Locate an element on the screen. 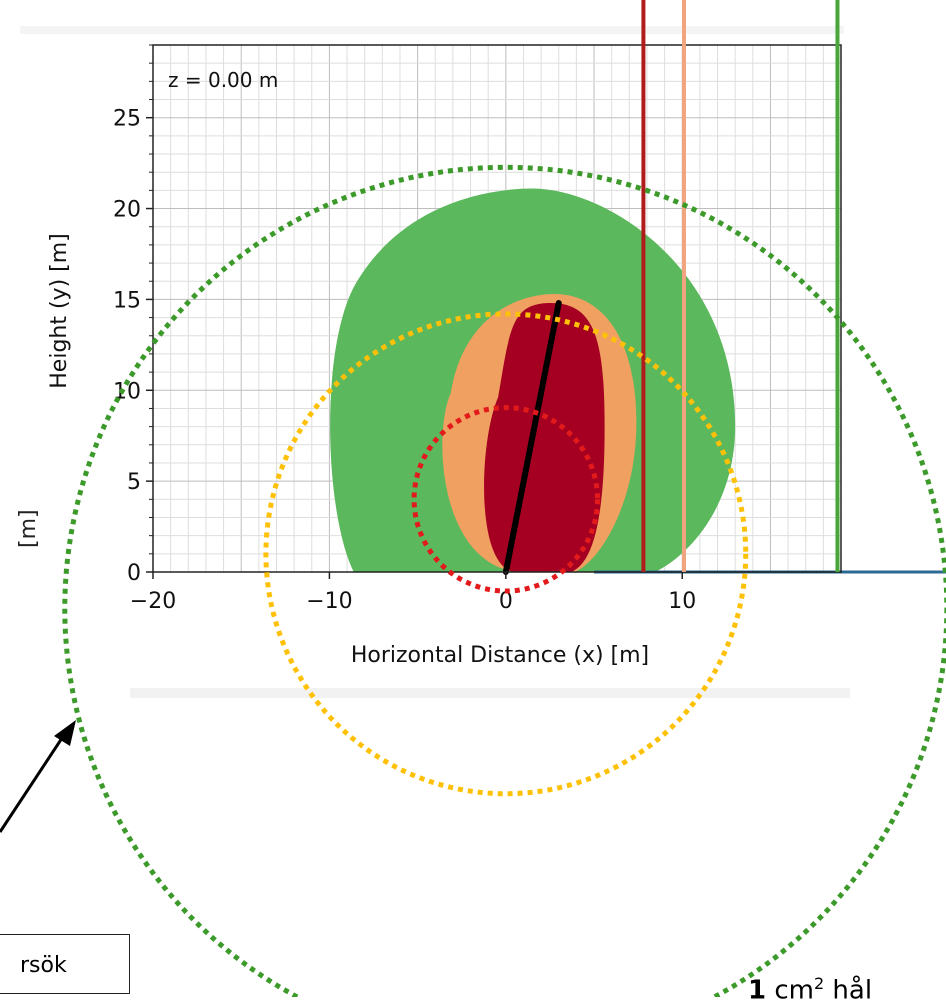  arrow-line is located at coordinates (34, 782).